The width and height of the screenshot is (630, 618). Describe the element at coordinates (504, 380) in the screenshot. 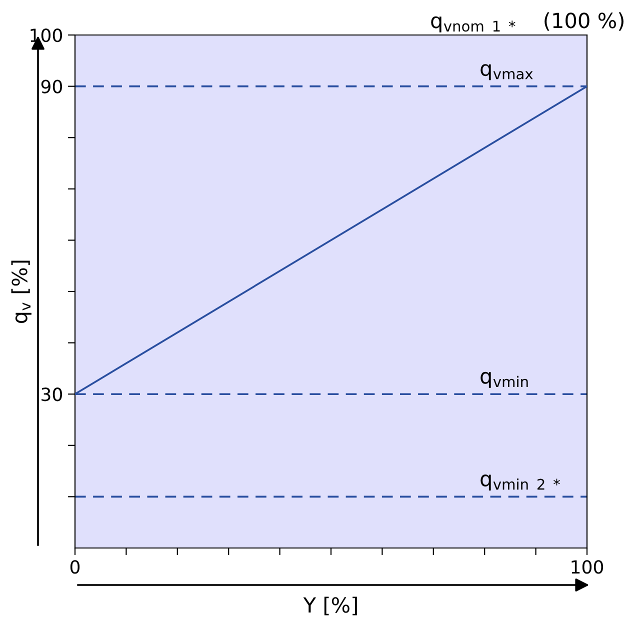

I see `ref-line-label: q$_{vmin}$` at that location.